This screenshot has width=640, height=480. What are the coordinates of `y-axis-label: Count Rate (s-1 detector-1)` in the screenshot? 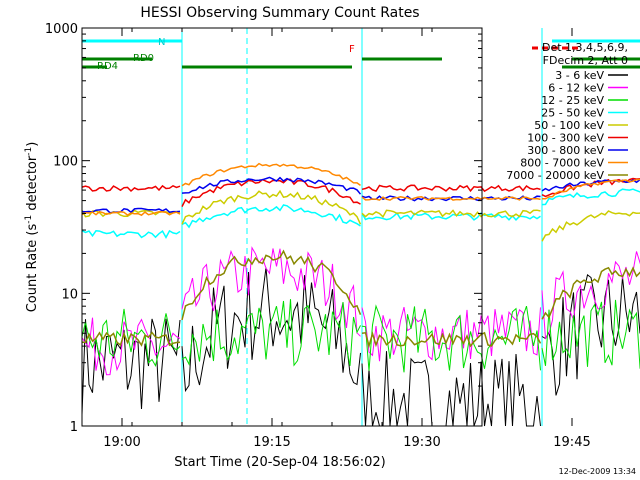 It's located at (32, 227).